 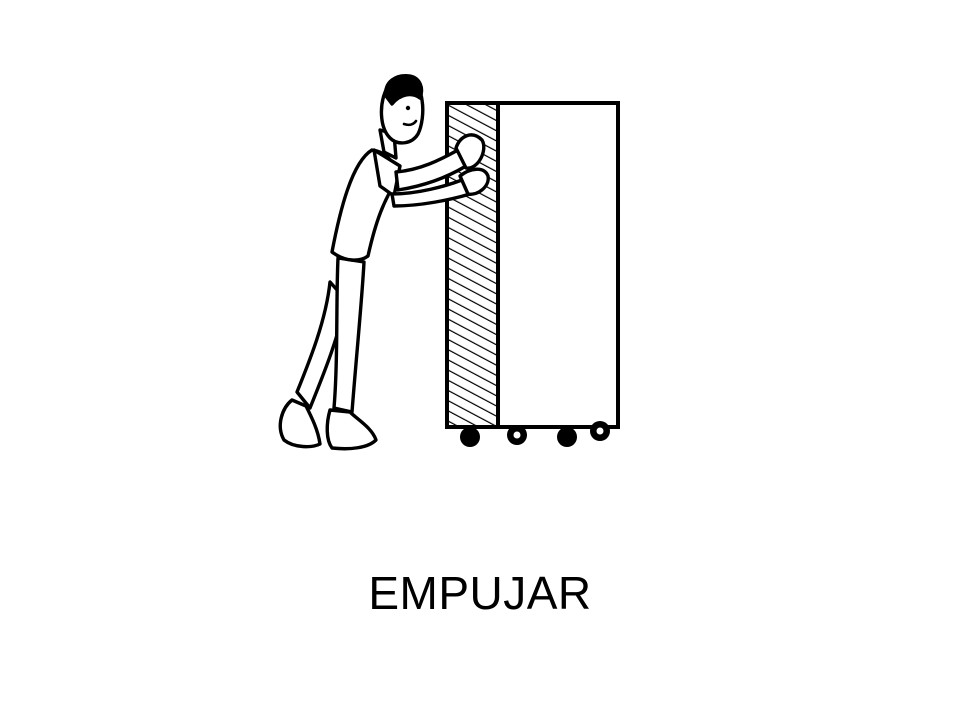 What do you see at coordinates (384, 262) in the screenshot?
I see `person` at bounding box center [384, 262].